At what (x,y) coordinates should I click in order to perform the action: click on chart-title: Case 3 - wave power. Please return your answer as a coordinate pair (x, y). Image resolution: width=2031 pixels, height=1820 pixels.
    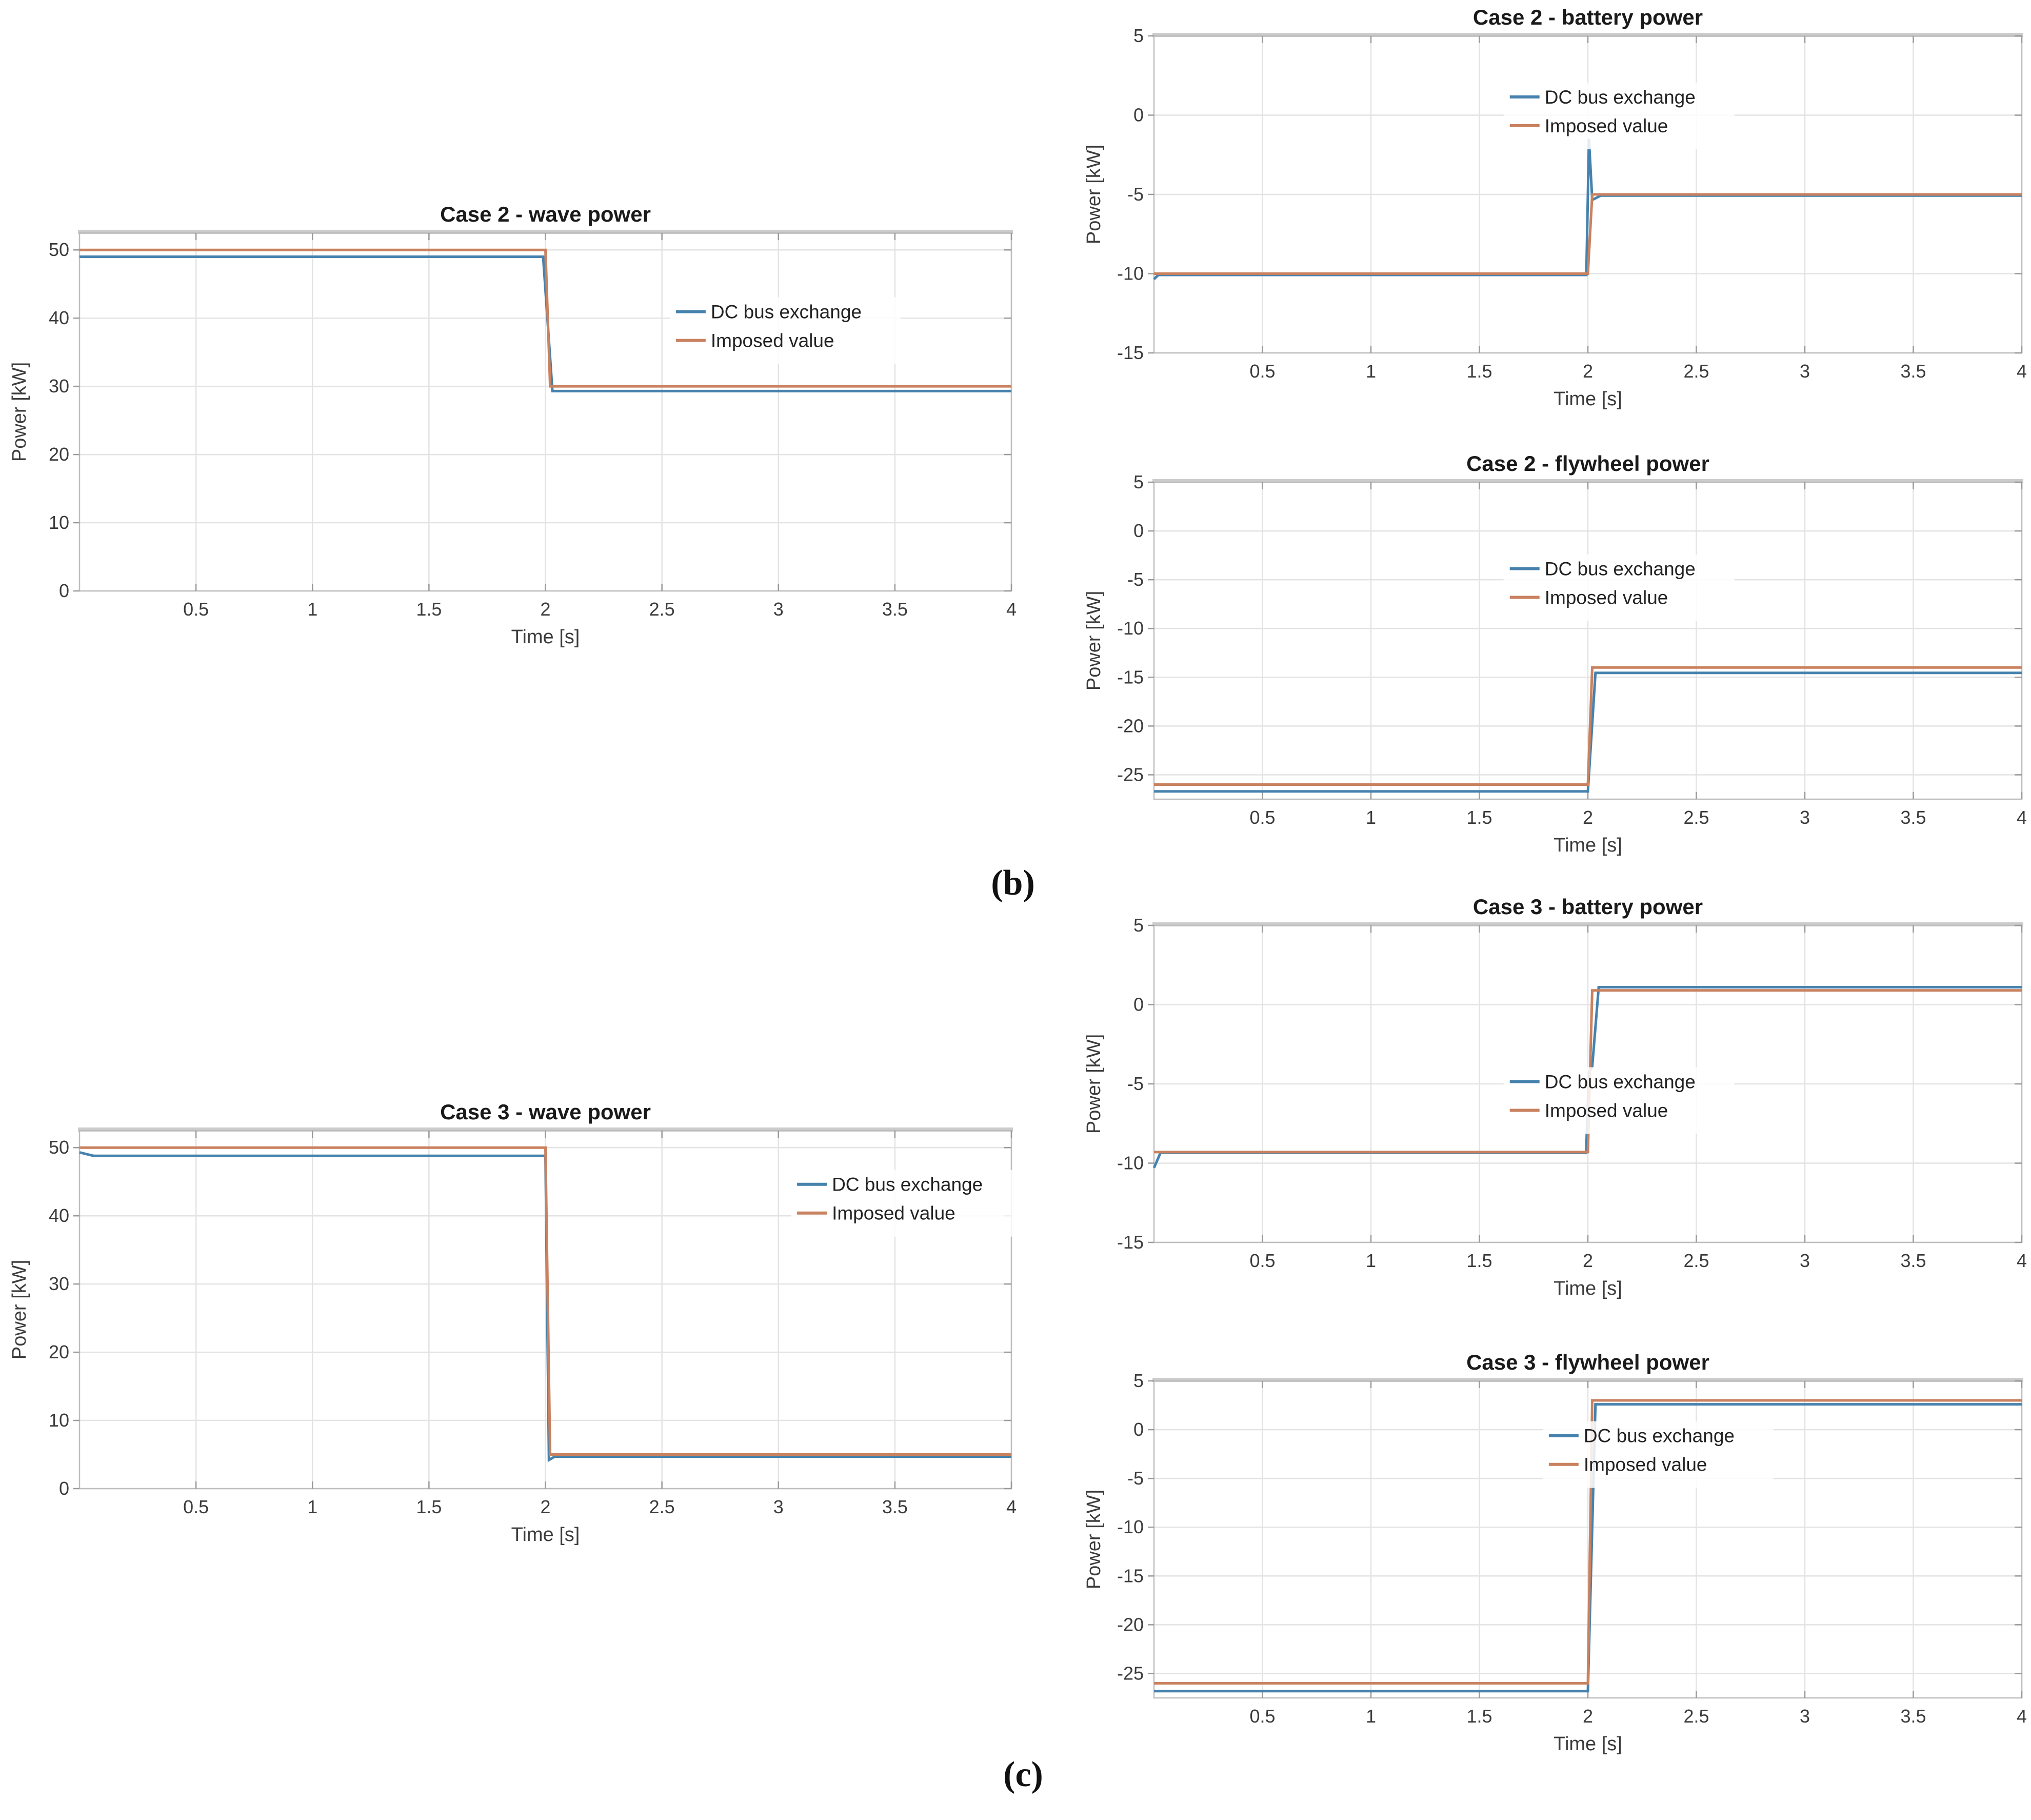
    Looking at the image, I should click on (545, 1112).